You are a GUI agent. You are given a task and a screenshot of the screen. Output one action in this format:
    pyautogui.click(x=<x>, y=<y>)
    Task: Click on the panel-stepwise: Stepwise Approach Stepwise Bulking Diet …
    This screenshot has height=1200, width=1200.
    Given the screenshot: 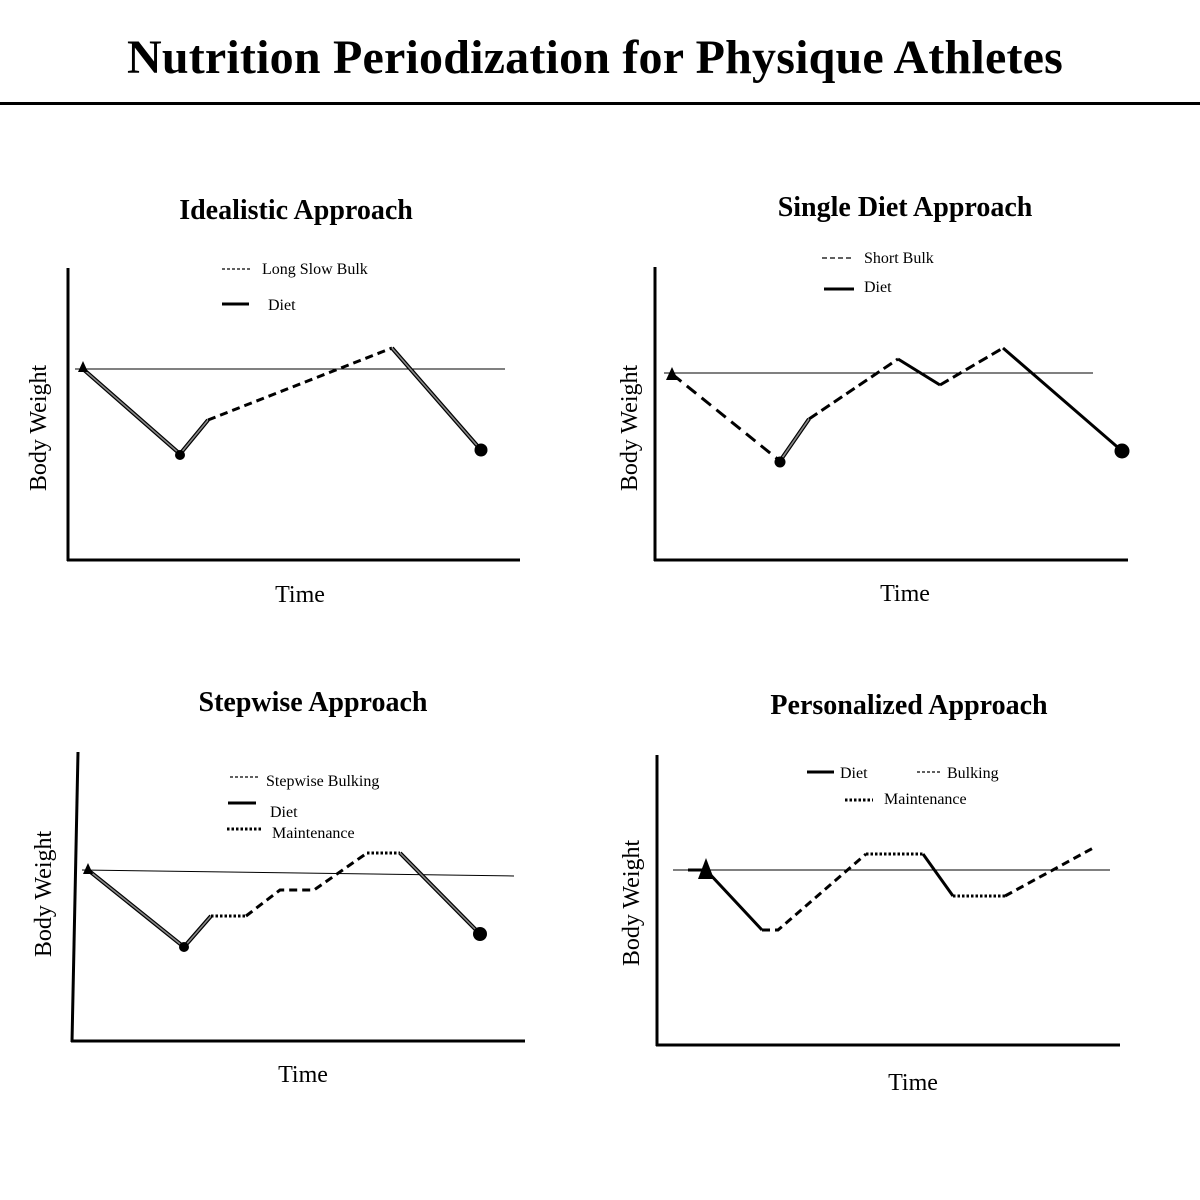 What is the action you would take?
    pyautogui.click(x=278, y=887)
    